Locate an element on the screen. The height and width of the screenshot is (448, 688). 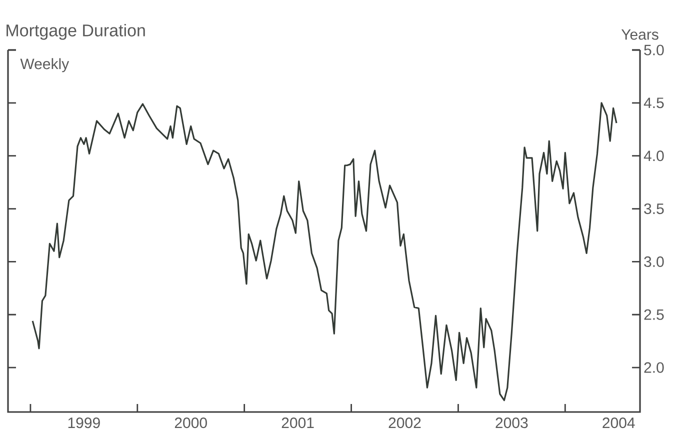
x-tick-label: 2004 is located at coordinates (618, 423).